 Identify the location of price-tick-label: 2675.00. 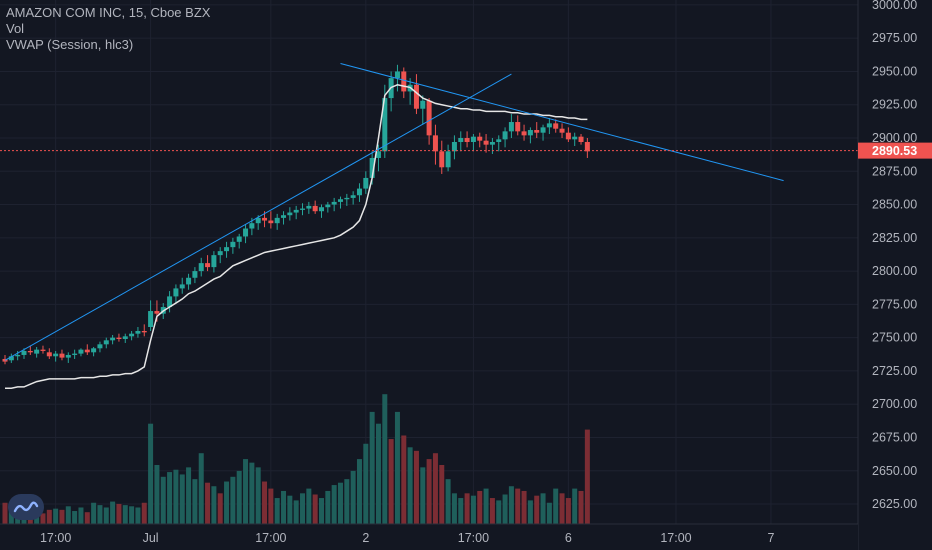
(894, 437).